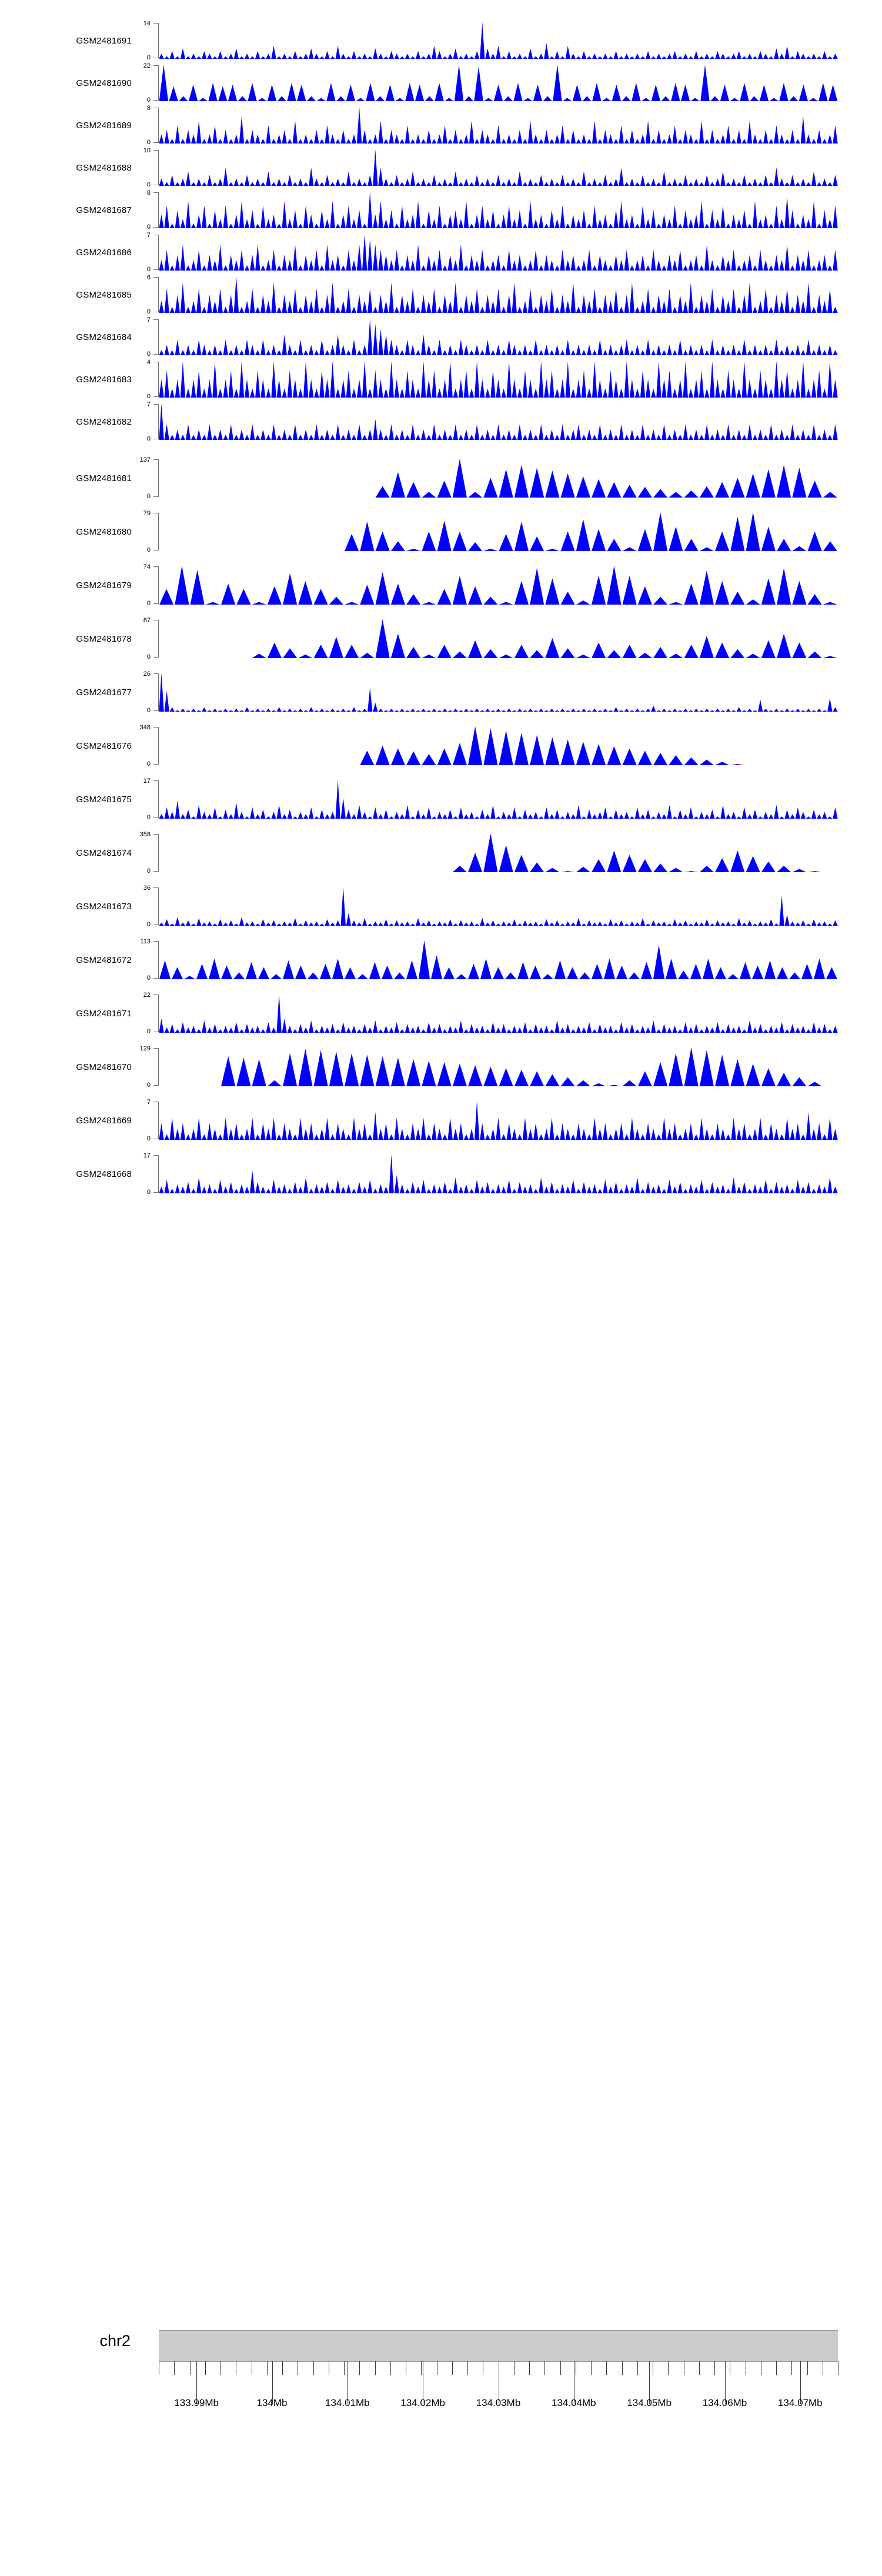 Image resolution: width=882 pixels, height=2576 pixels. Describe the element at coordinates (148, 319) in the screenshot. I see `y-axis-max-label: 7` at that location.